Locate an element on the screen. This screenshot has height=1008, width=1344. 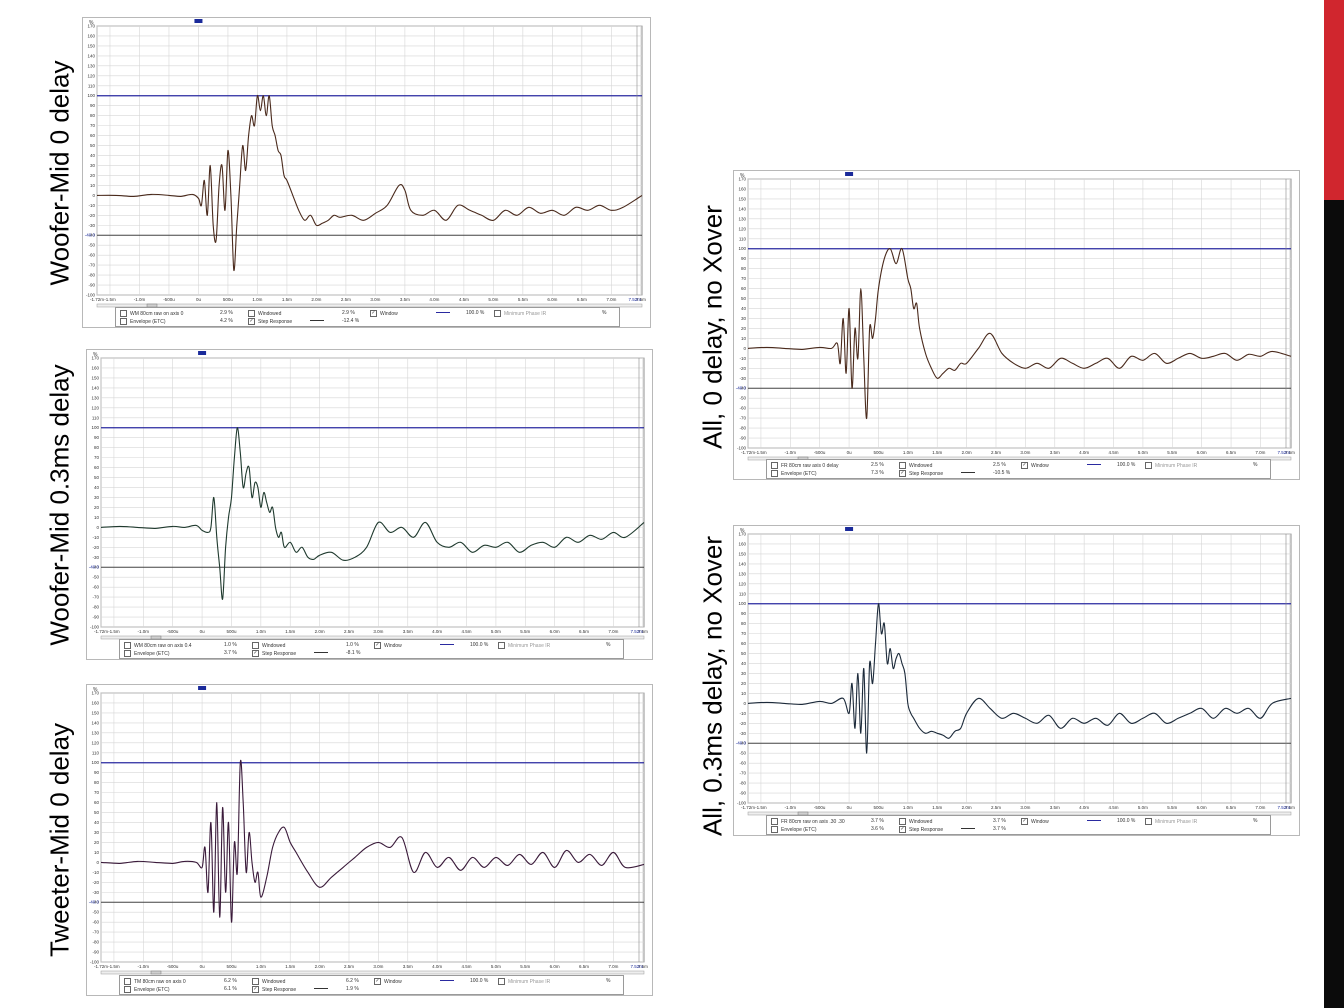
legend-value: 6.1 % is located at coordinates (230, 989).